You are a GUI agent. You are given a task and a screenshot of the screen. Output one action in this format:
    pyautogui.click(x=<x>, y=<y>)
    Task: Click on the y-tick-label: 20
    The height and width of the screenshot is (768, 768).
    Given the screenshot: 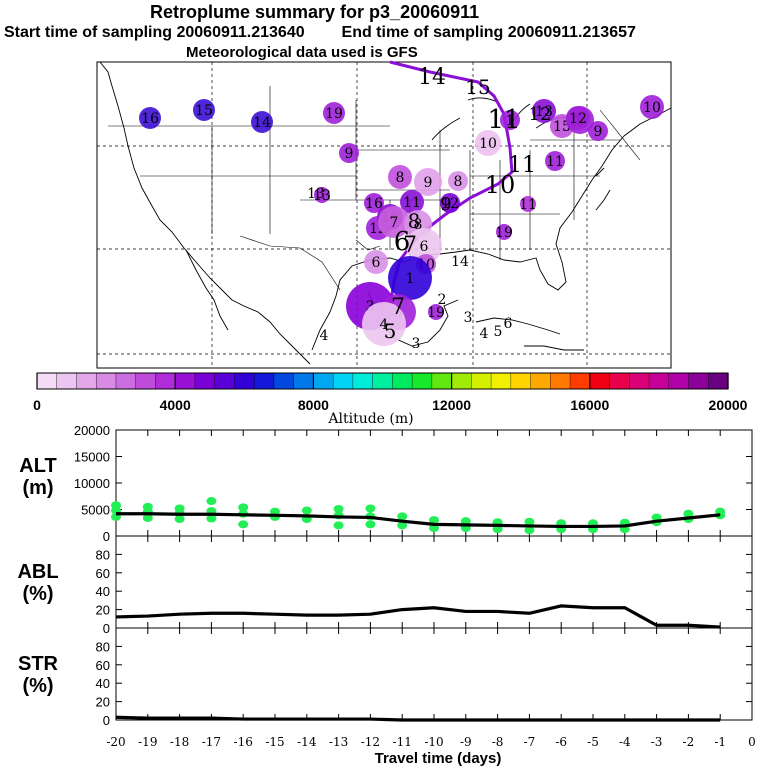 What is the action you would take?
    pyautogui.click(x=103, y=702)
    